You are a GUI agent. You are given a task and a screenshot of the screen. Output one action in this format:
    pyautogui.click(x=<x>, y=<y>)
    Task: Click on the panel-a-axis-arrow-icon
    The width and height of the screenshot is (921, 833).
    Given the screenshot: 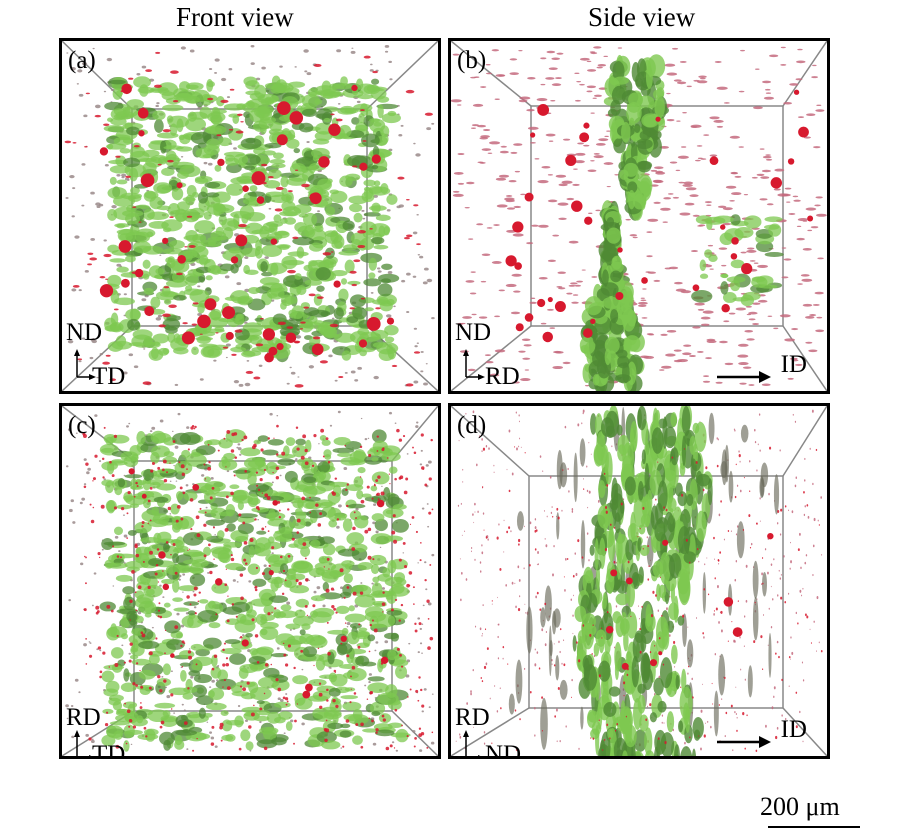 What is the action you would take?
    pyautogui.click(x=85, y=364)
    